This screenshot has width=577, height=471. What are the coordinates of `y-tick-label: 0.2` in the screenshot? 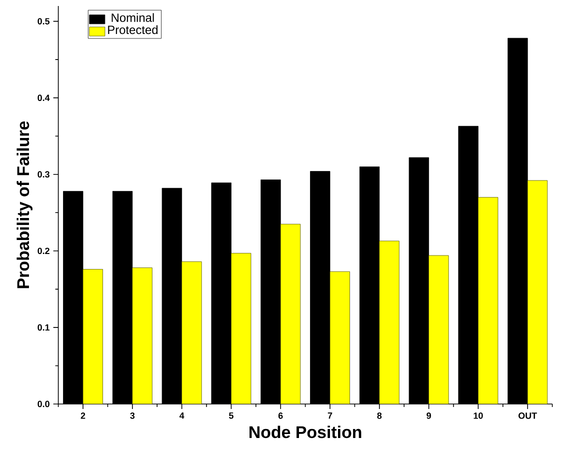 It's located at (44, 251).